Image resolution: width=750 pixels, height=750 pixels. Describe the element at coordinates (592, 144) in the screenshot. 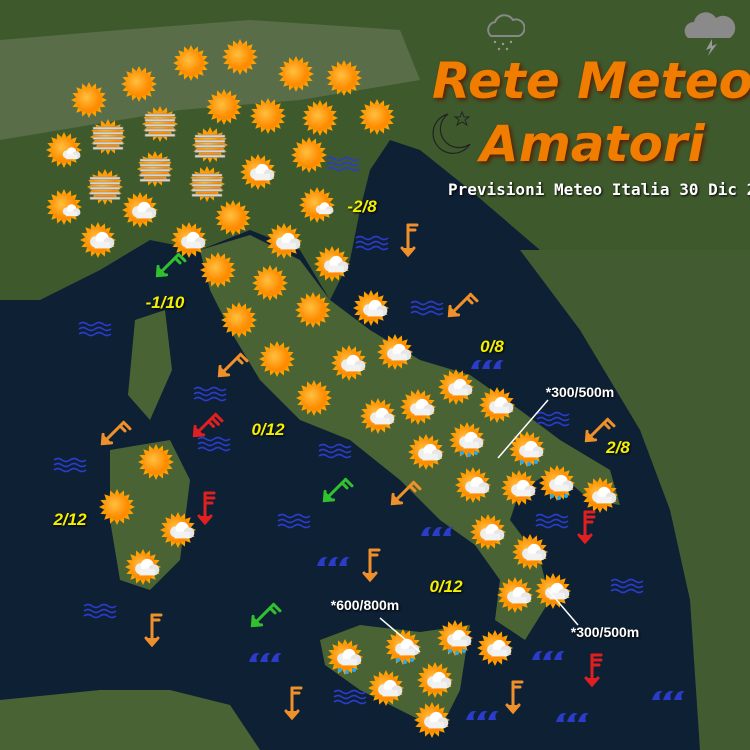

I see `title-line2: Amatori` at that location.